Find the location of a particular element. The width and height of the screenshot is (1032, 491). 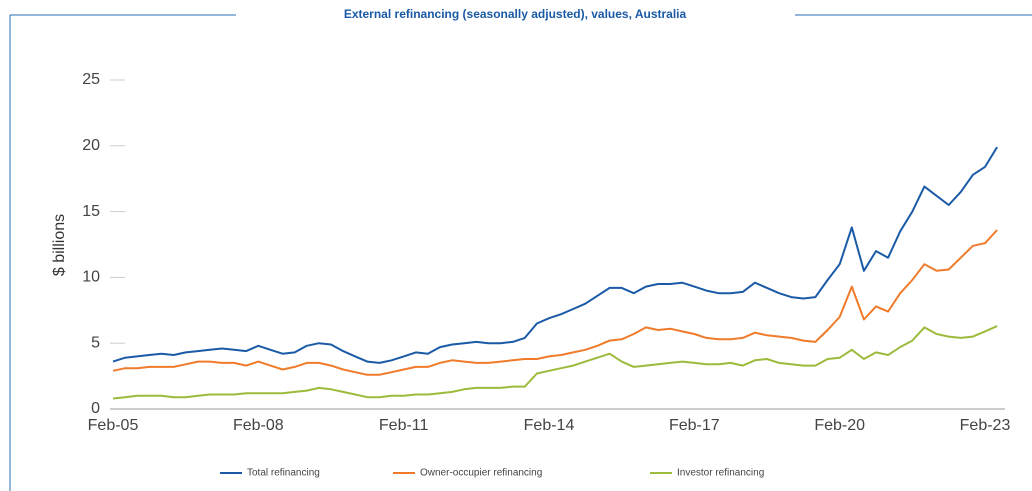

x-tick-label: Feb-17 is located at coordinates (694, 425).